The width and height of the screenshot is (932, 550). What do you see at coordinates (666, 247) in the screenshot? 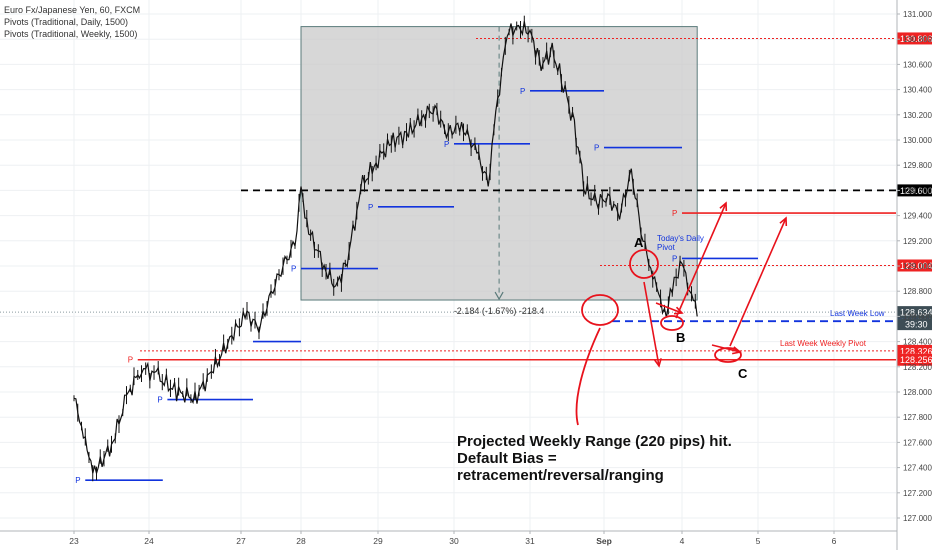
I see `today-pivot-caption-2: Pivot` at bounding box center [666, 247].